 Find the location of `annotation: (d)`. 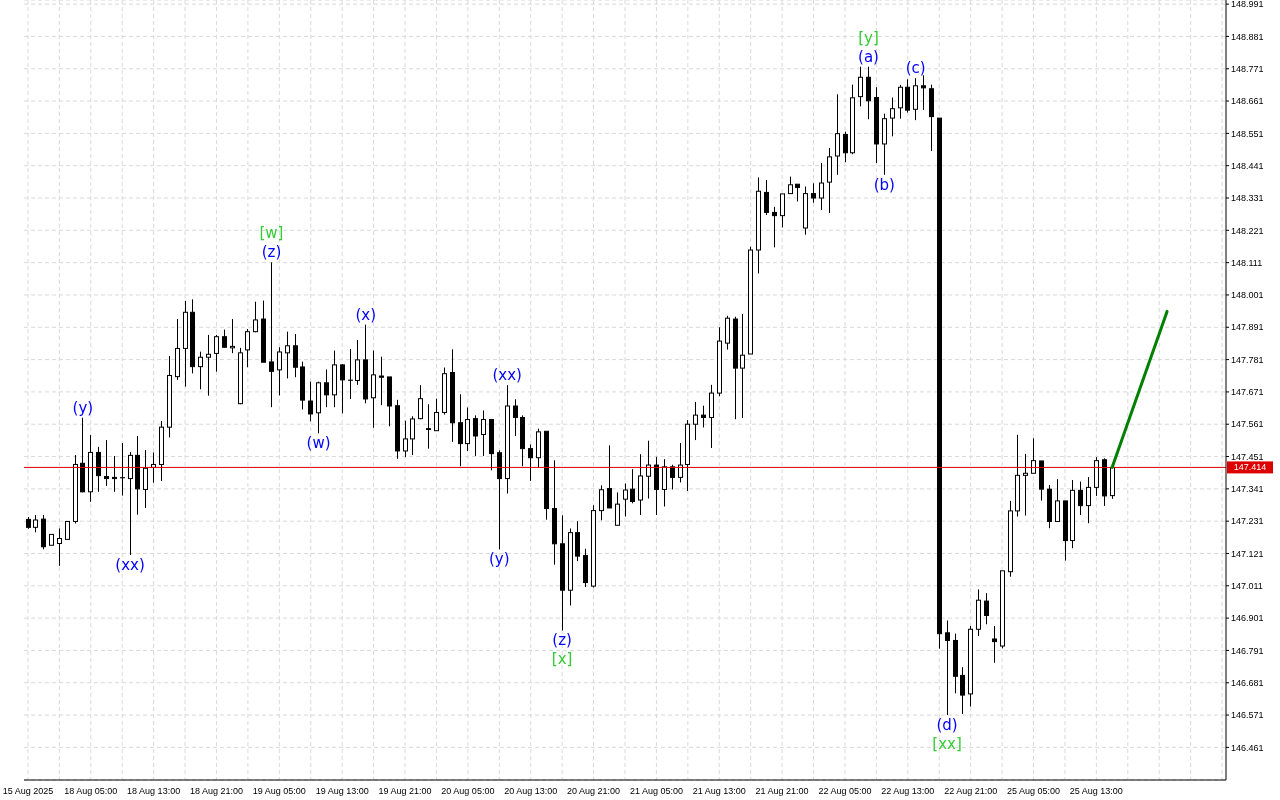

annotation: (d) is located at coordinates (947, 725).